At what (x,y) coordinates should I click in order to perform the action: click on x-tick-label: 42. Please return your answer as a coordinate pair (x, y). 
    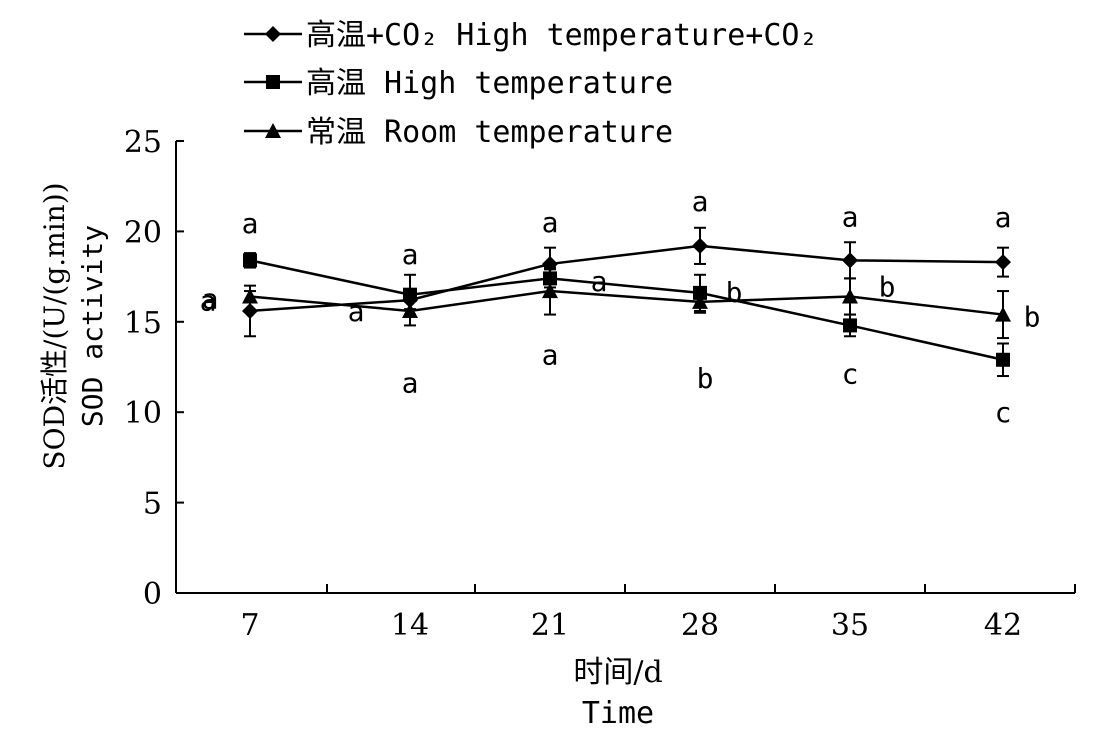
    Looking at the image, I should click on (1003, 625).